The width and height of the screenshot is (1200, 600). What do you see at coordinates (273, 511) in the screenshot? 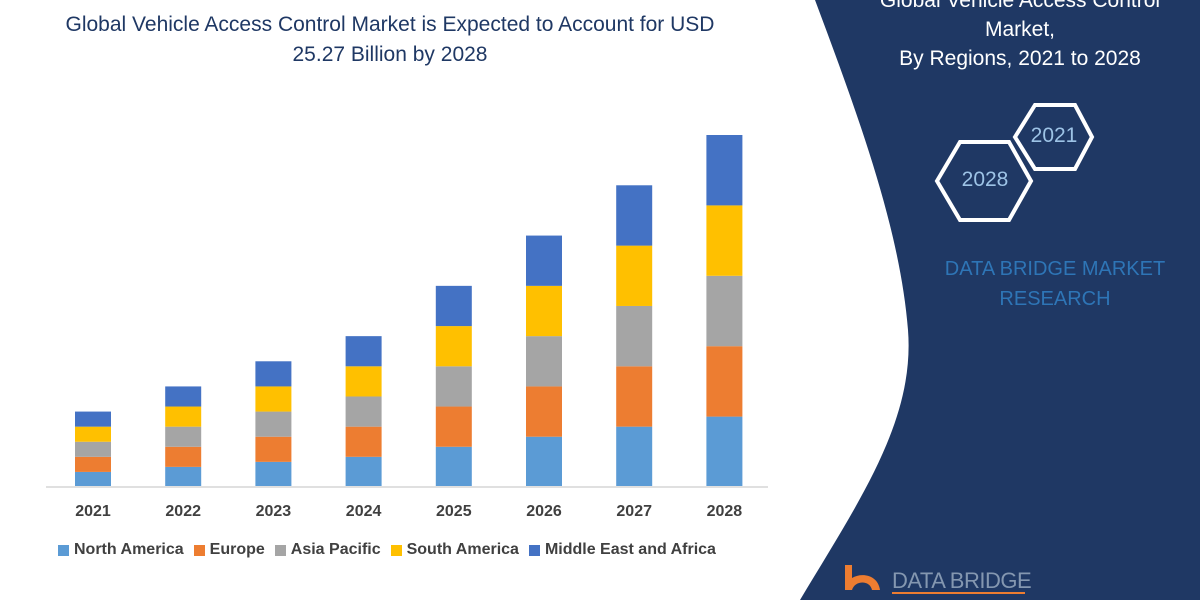
I see `x-tick-label: 2023` at bounding box center [273, 511].